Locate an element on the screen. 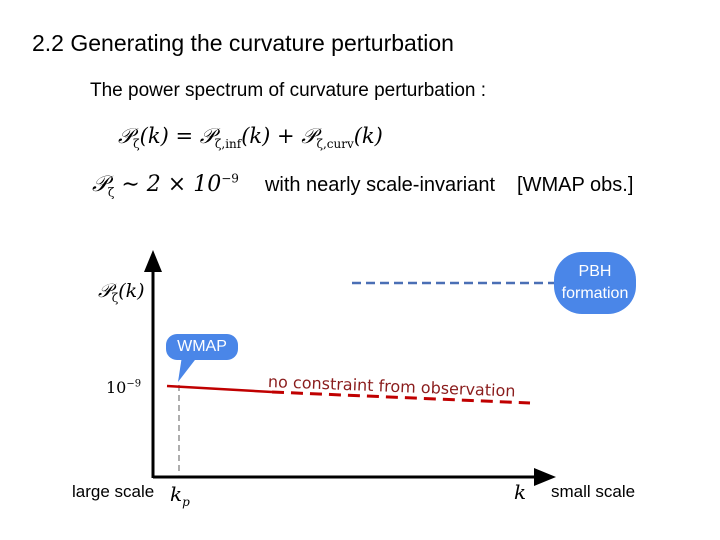 The width and height of the screenshot is (720, 540). ylabel-arg: (k) is located at coordinates (131, 291).